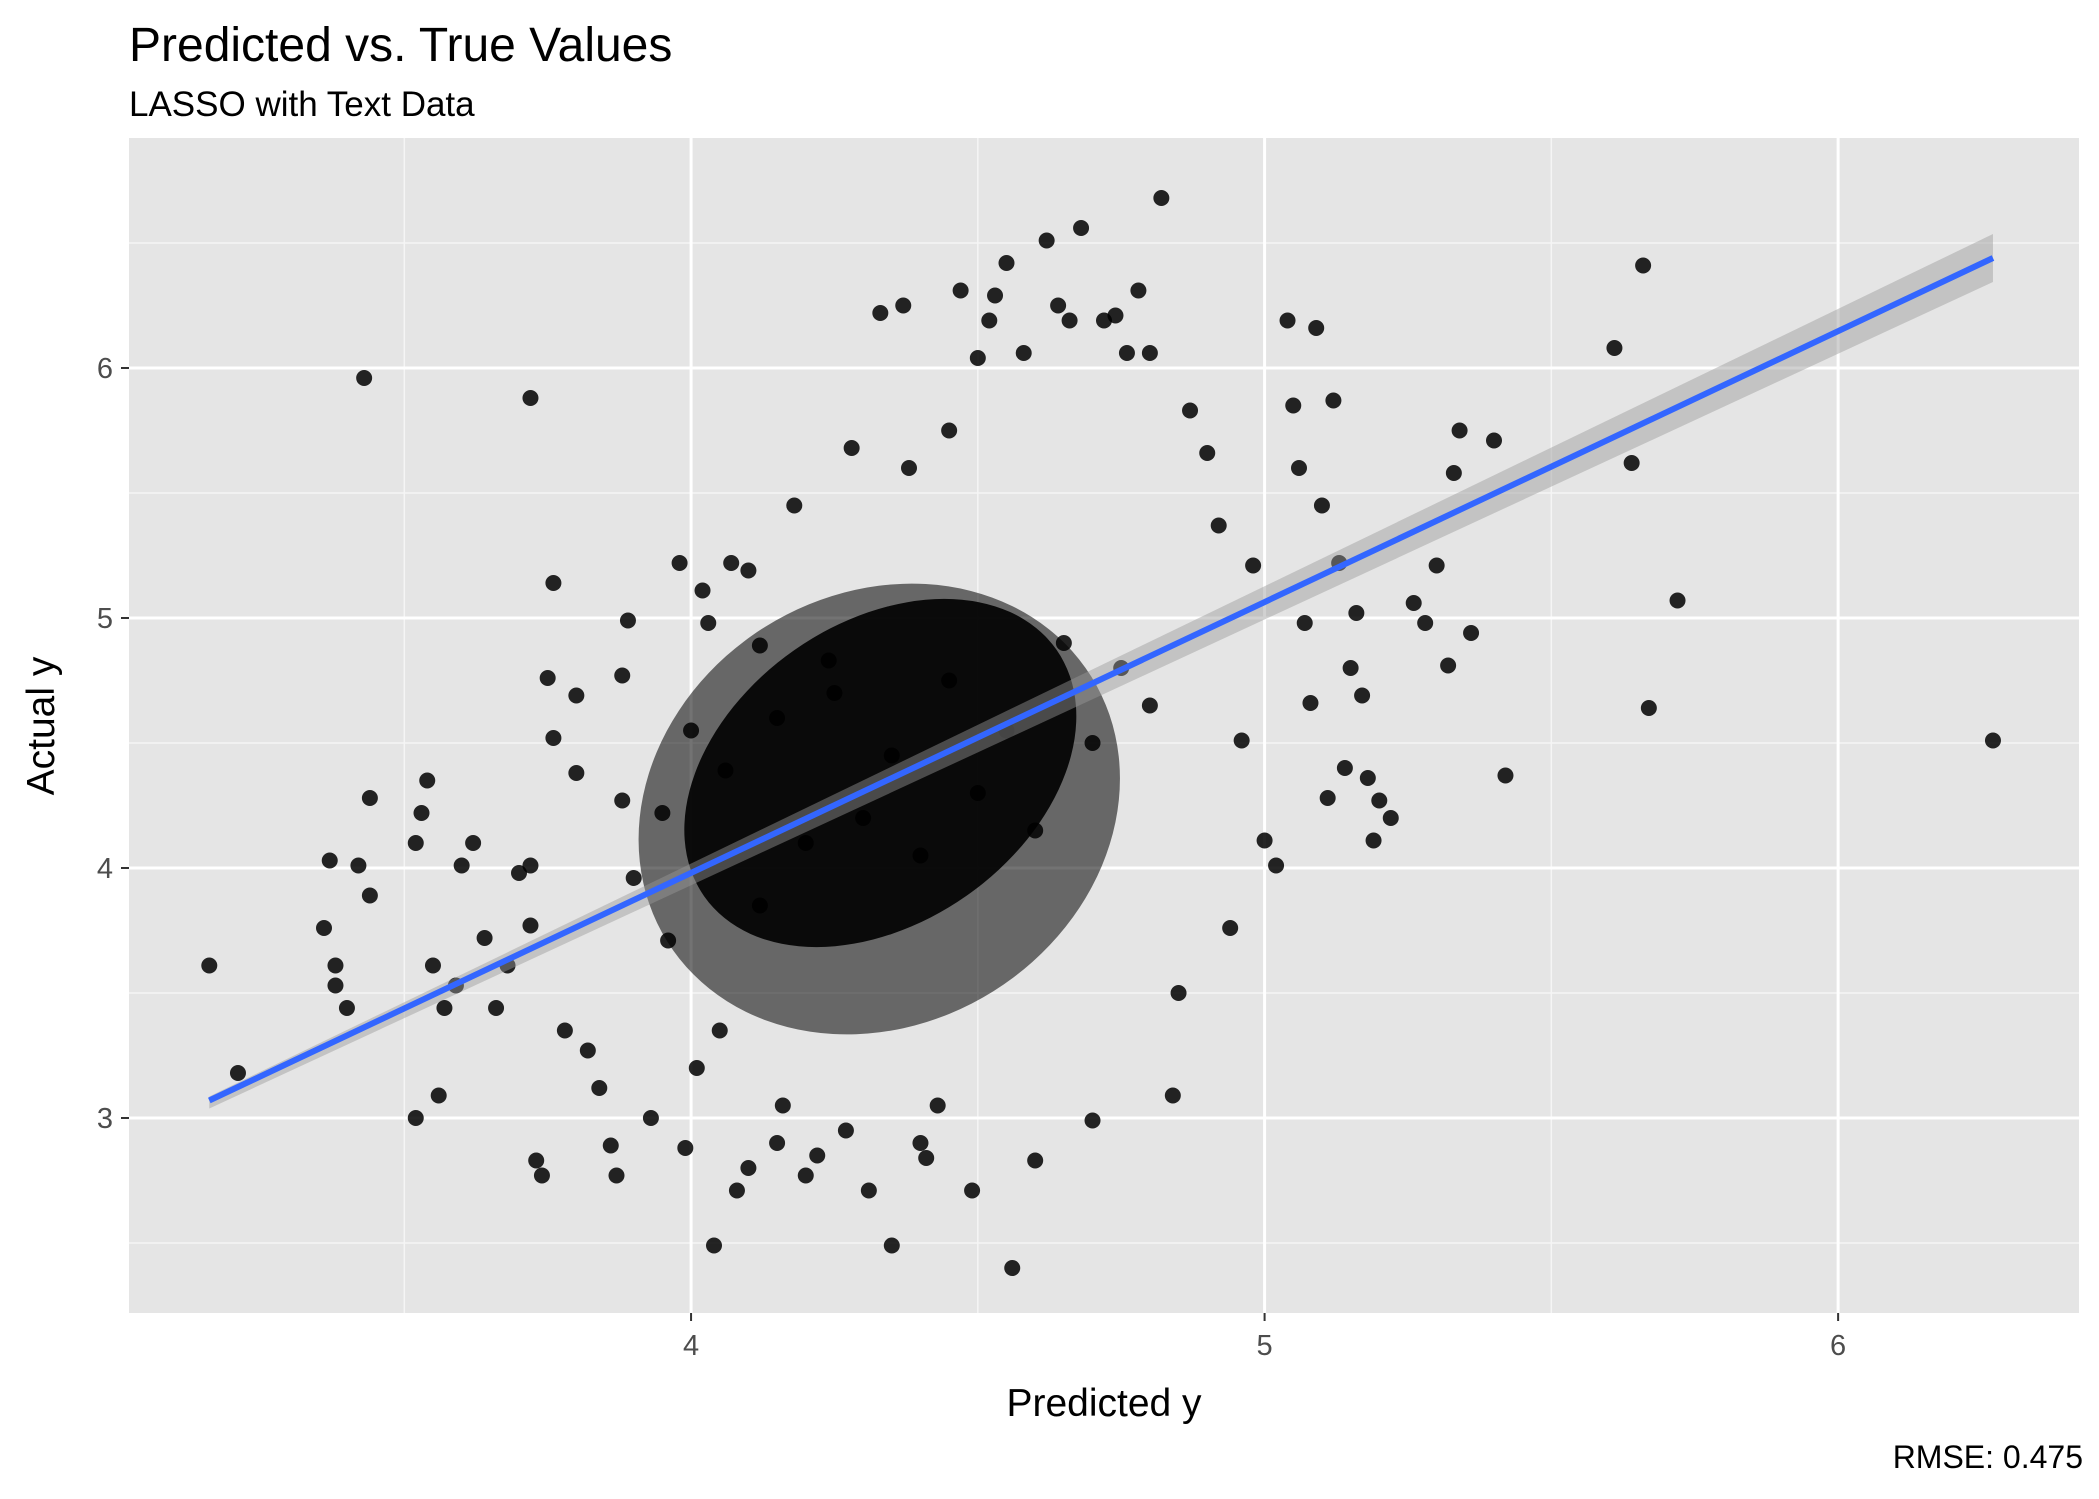  I want to click on x-axis-title: Predicted y, so click(1104, 1403).